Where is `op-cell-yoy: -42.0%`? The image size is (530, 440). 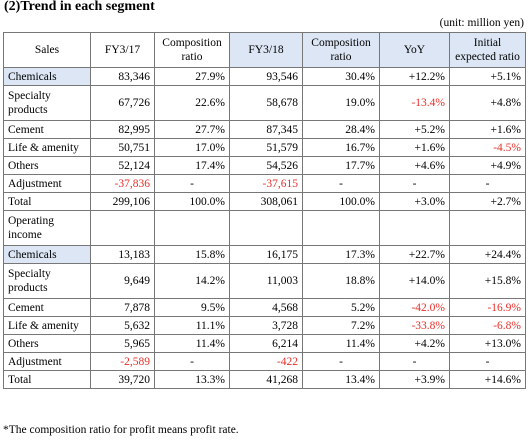 op-cell-yoy: -42.0% is located at coordinates (414, 307).